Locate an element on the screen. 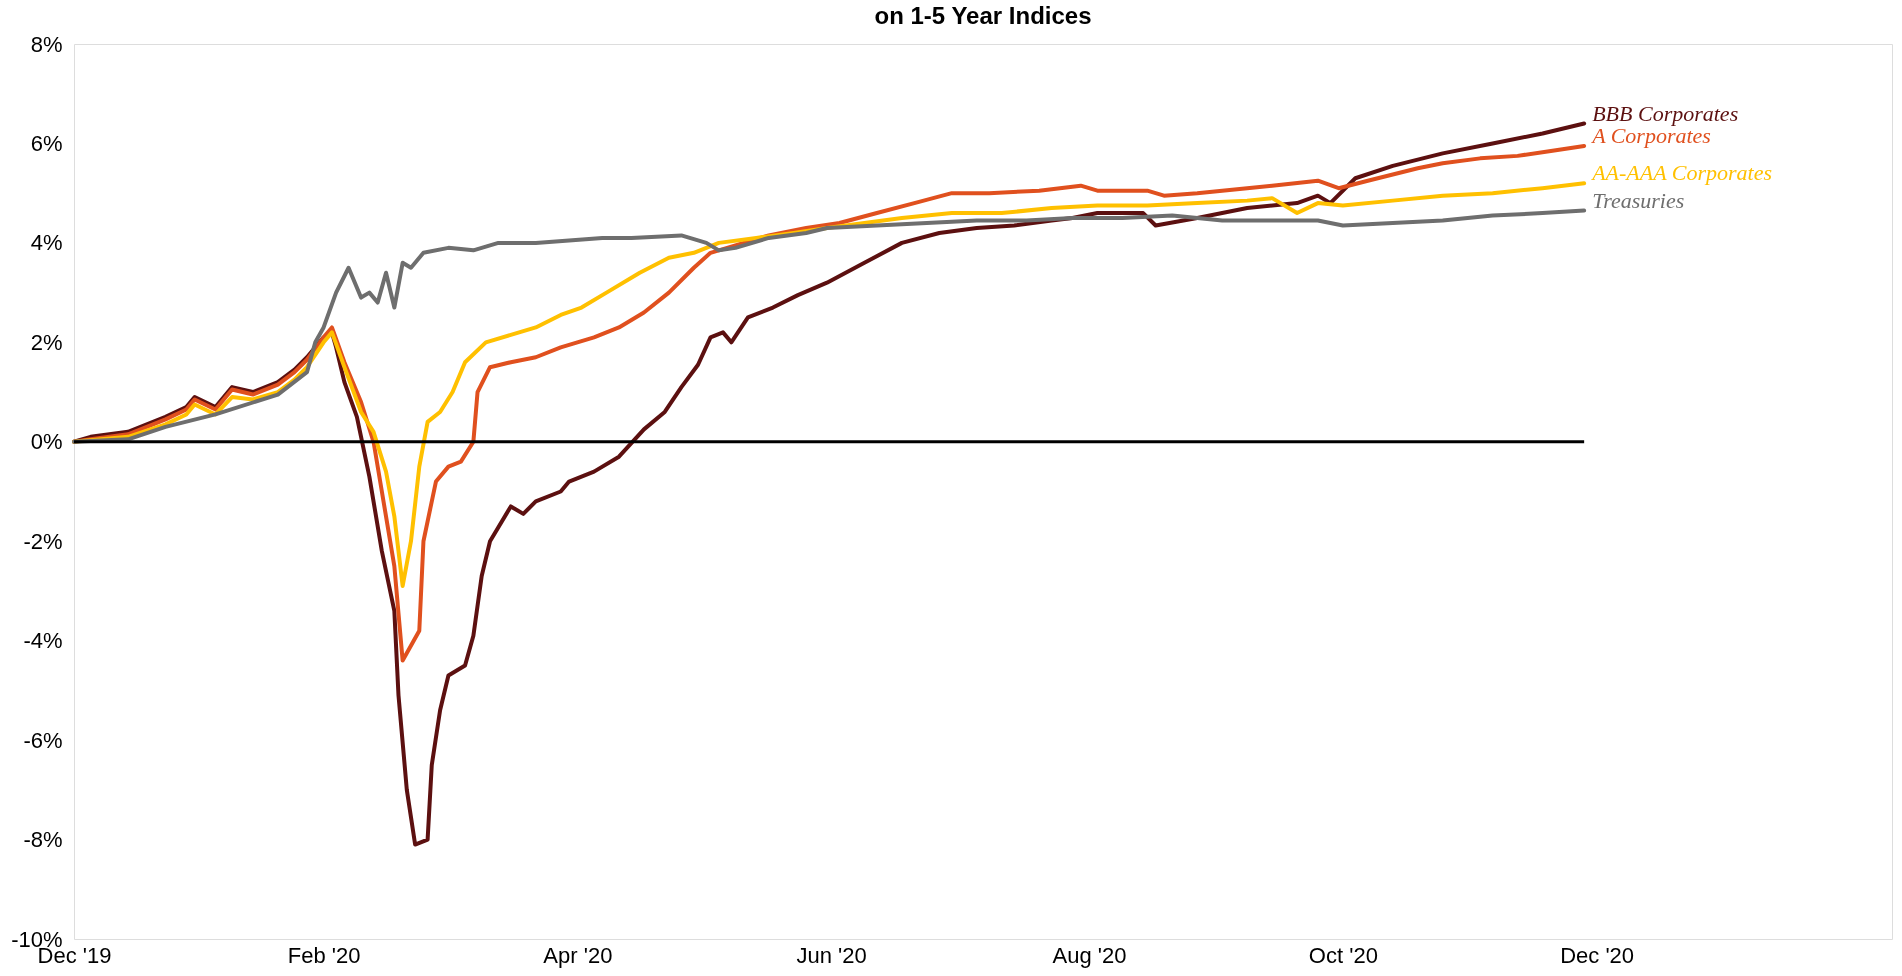 The image size is (1902, 976). x-tick-label: Oct '20 is located at coordinates (1343, 955).